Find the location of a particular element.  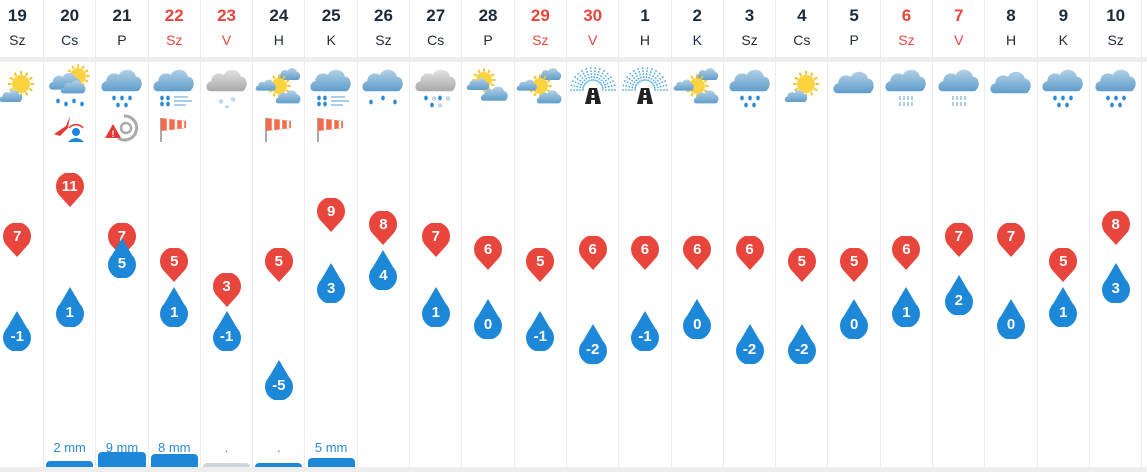

day-column: 8 H 7 0 is located at coordinates (1011, 233).